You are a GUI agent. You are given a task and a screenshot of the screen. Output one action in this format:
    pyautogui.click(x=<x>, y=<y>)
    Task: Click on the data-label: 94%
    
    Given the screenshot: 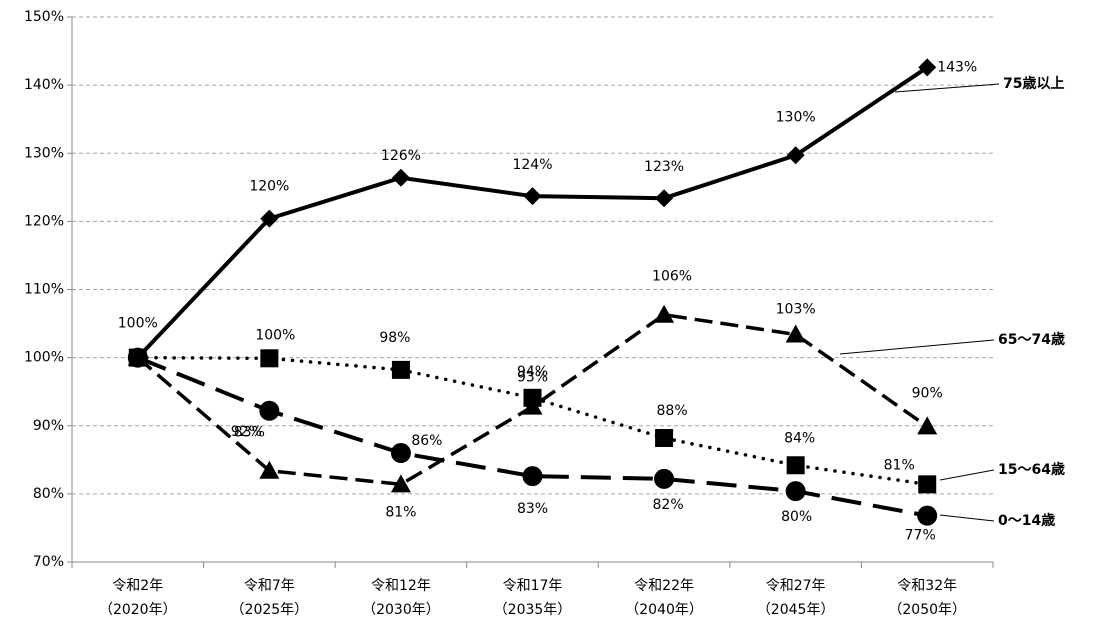 What is the action you would take?
    pyautogui.click(x=532, y=372)
    